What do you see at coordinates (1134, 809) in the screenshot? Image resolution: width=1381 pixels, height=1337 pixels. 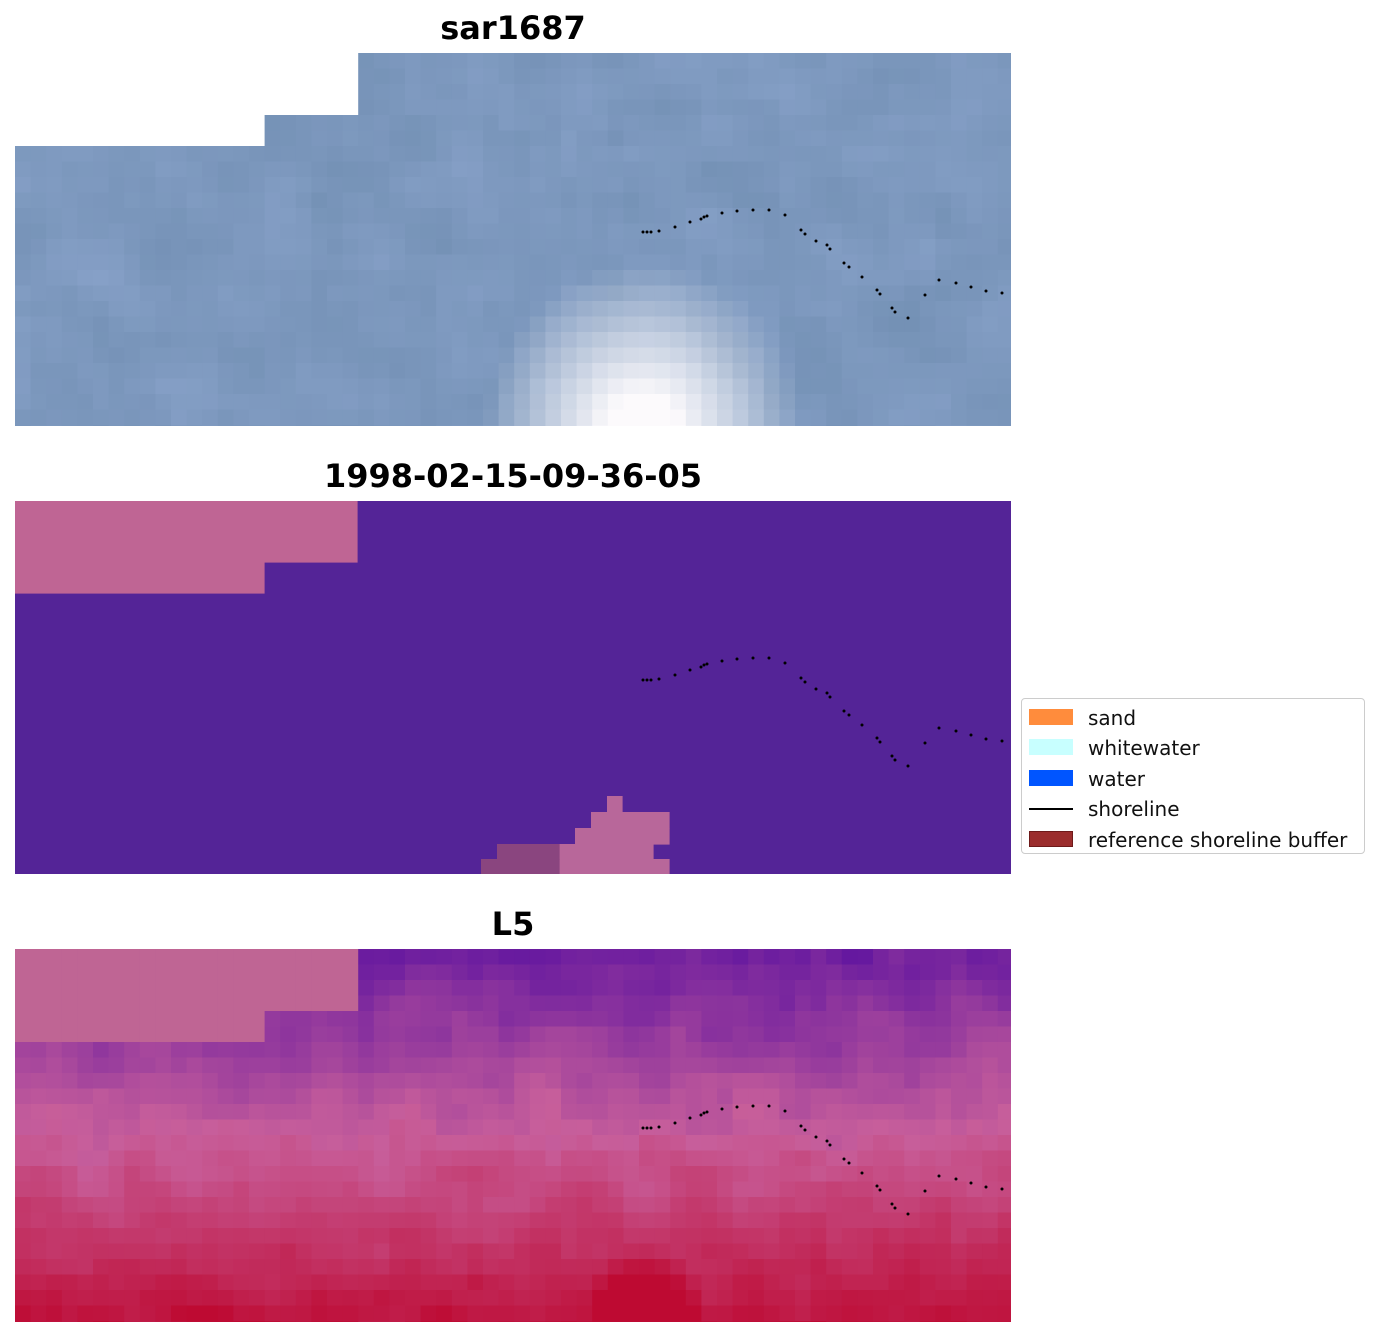 I see `legend-label: shoreline` at bounding box center [1134, 809].